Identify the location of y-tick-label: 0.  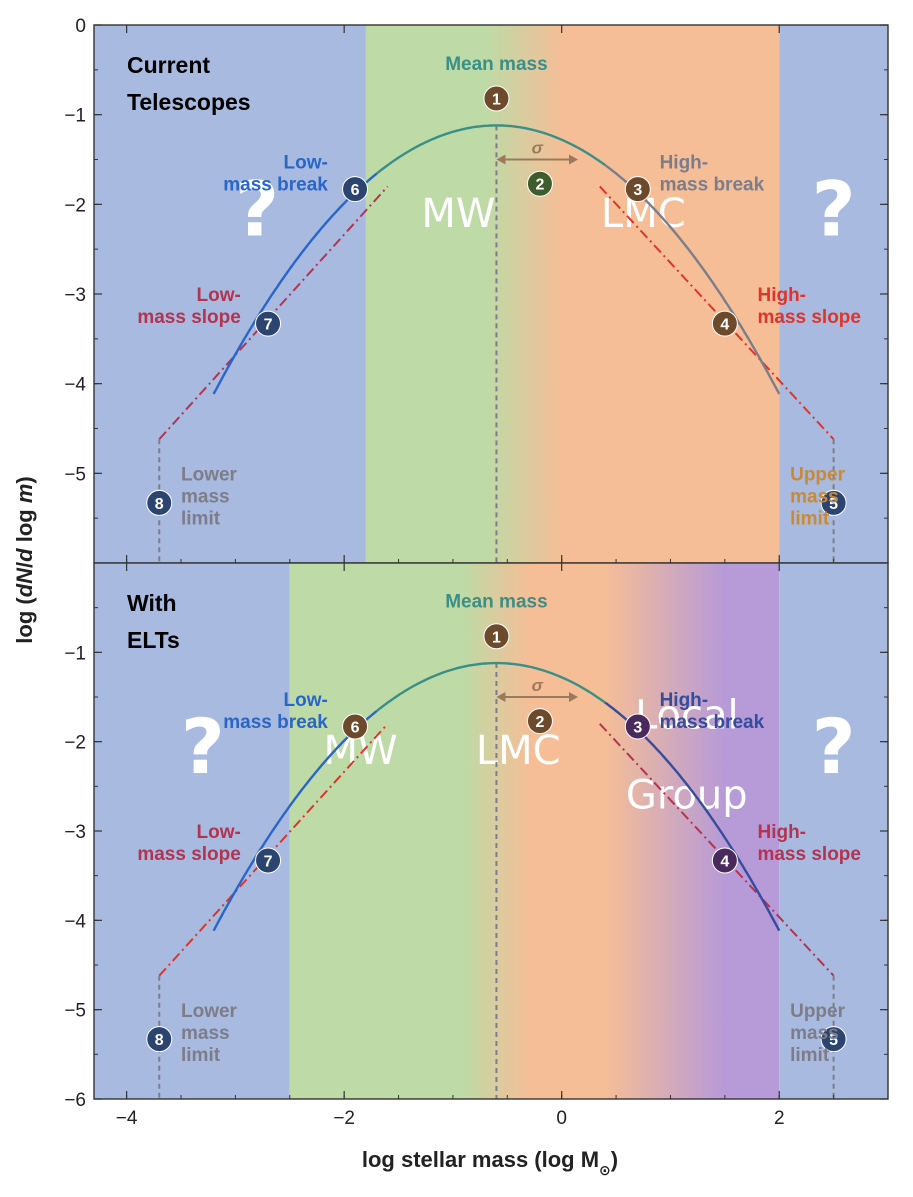
(80, 26).